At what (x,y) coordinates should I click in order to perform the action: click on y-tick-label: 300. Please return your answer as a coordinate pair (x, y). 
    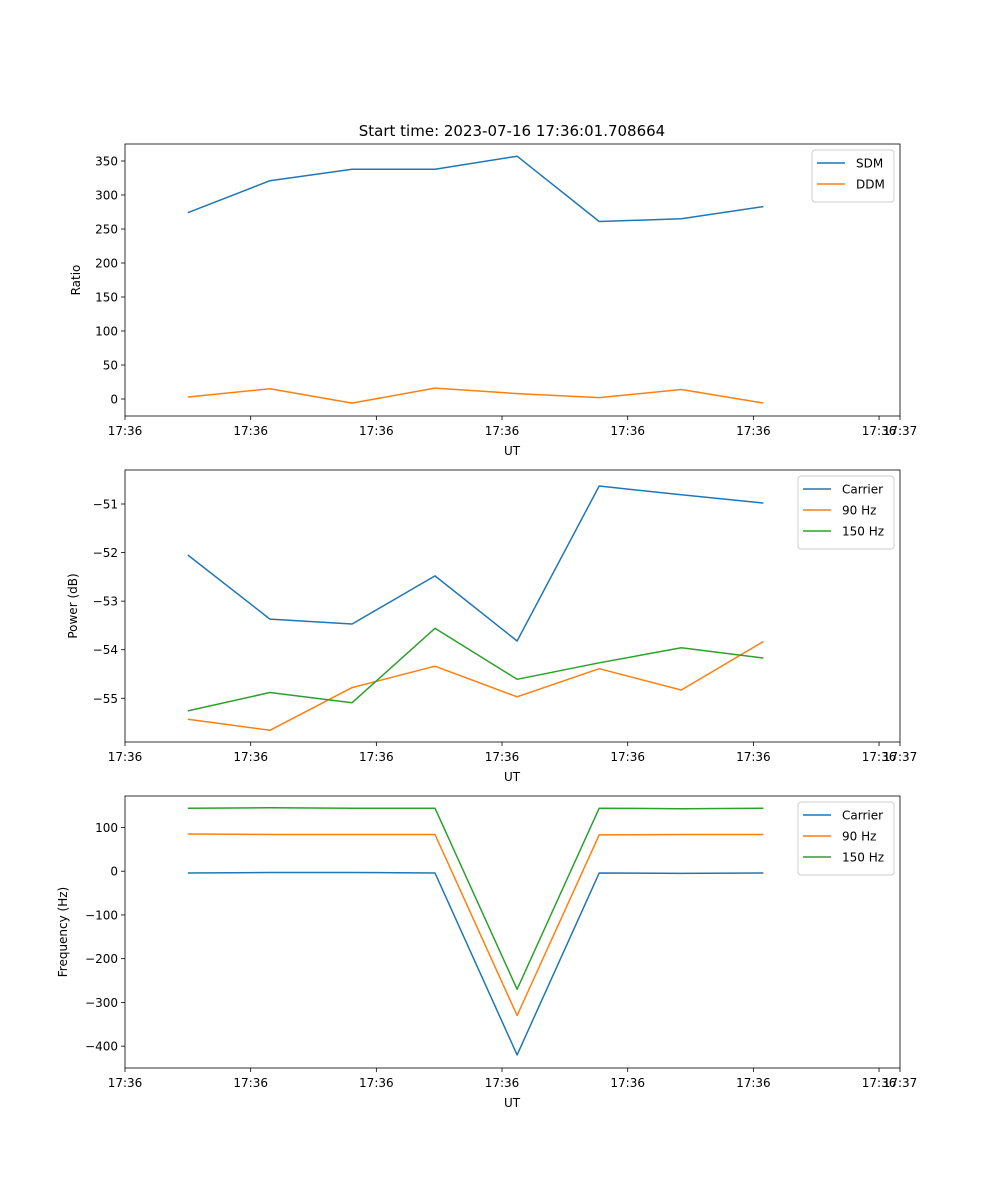
    Looking at the image, I should click on (106, 196).